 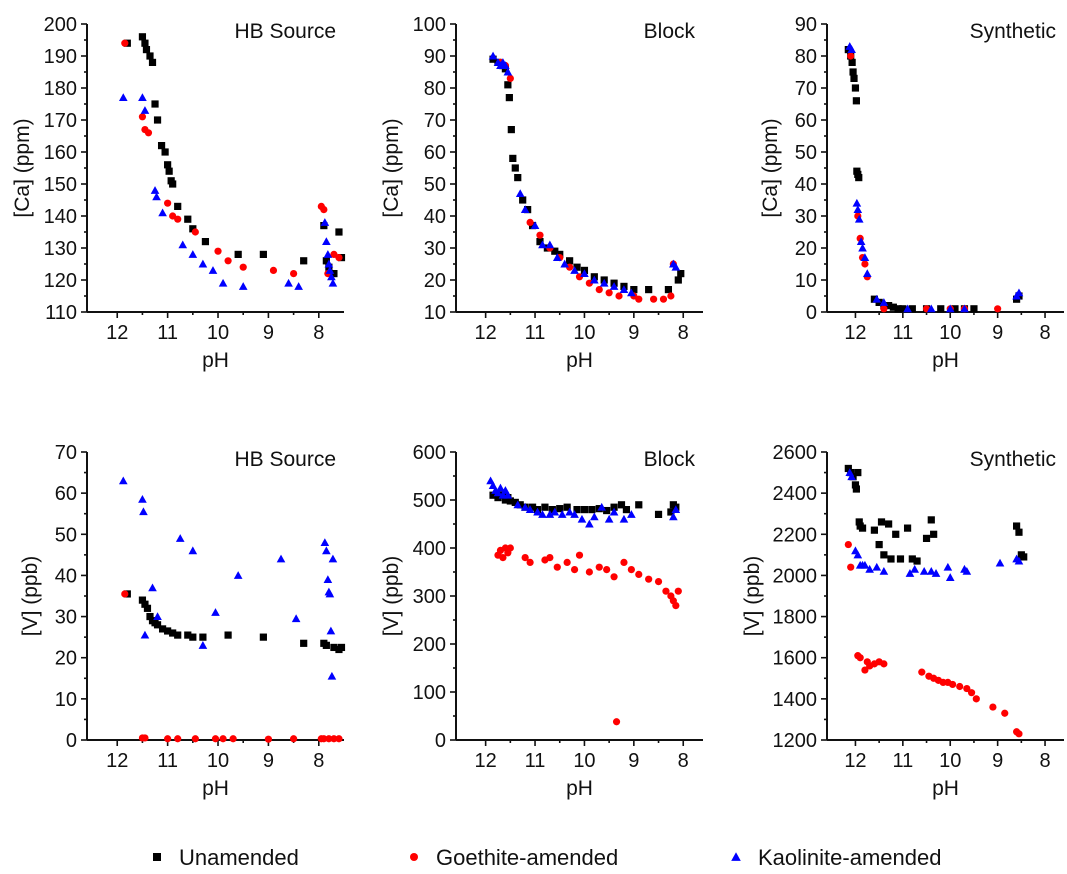 What do you see at coordinates (806, 281) in the screenshot?
I see `y-tick-label: 10` at bounding box center [806, 281].